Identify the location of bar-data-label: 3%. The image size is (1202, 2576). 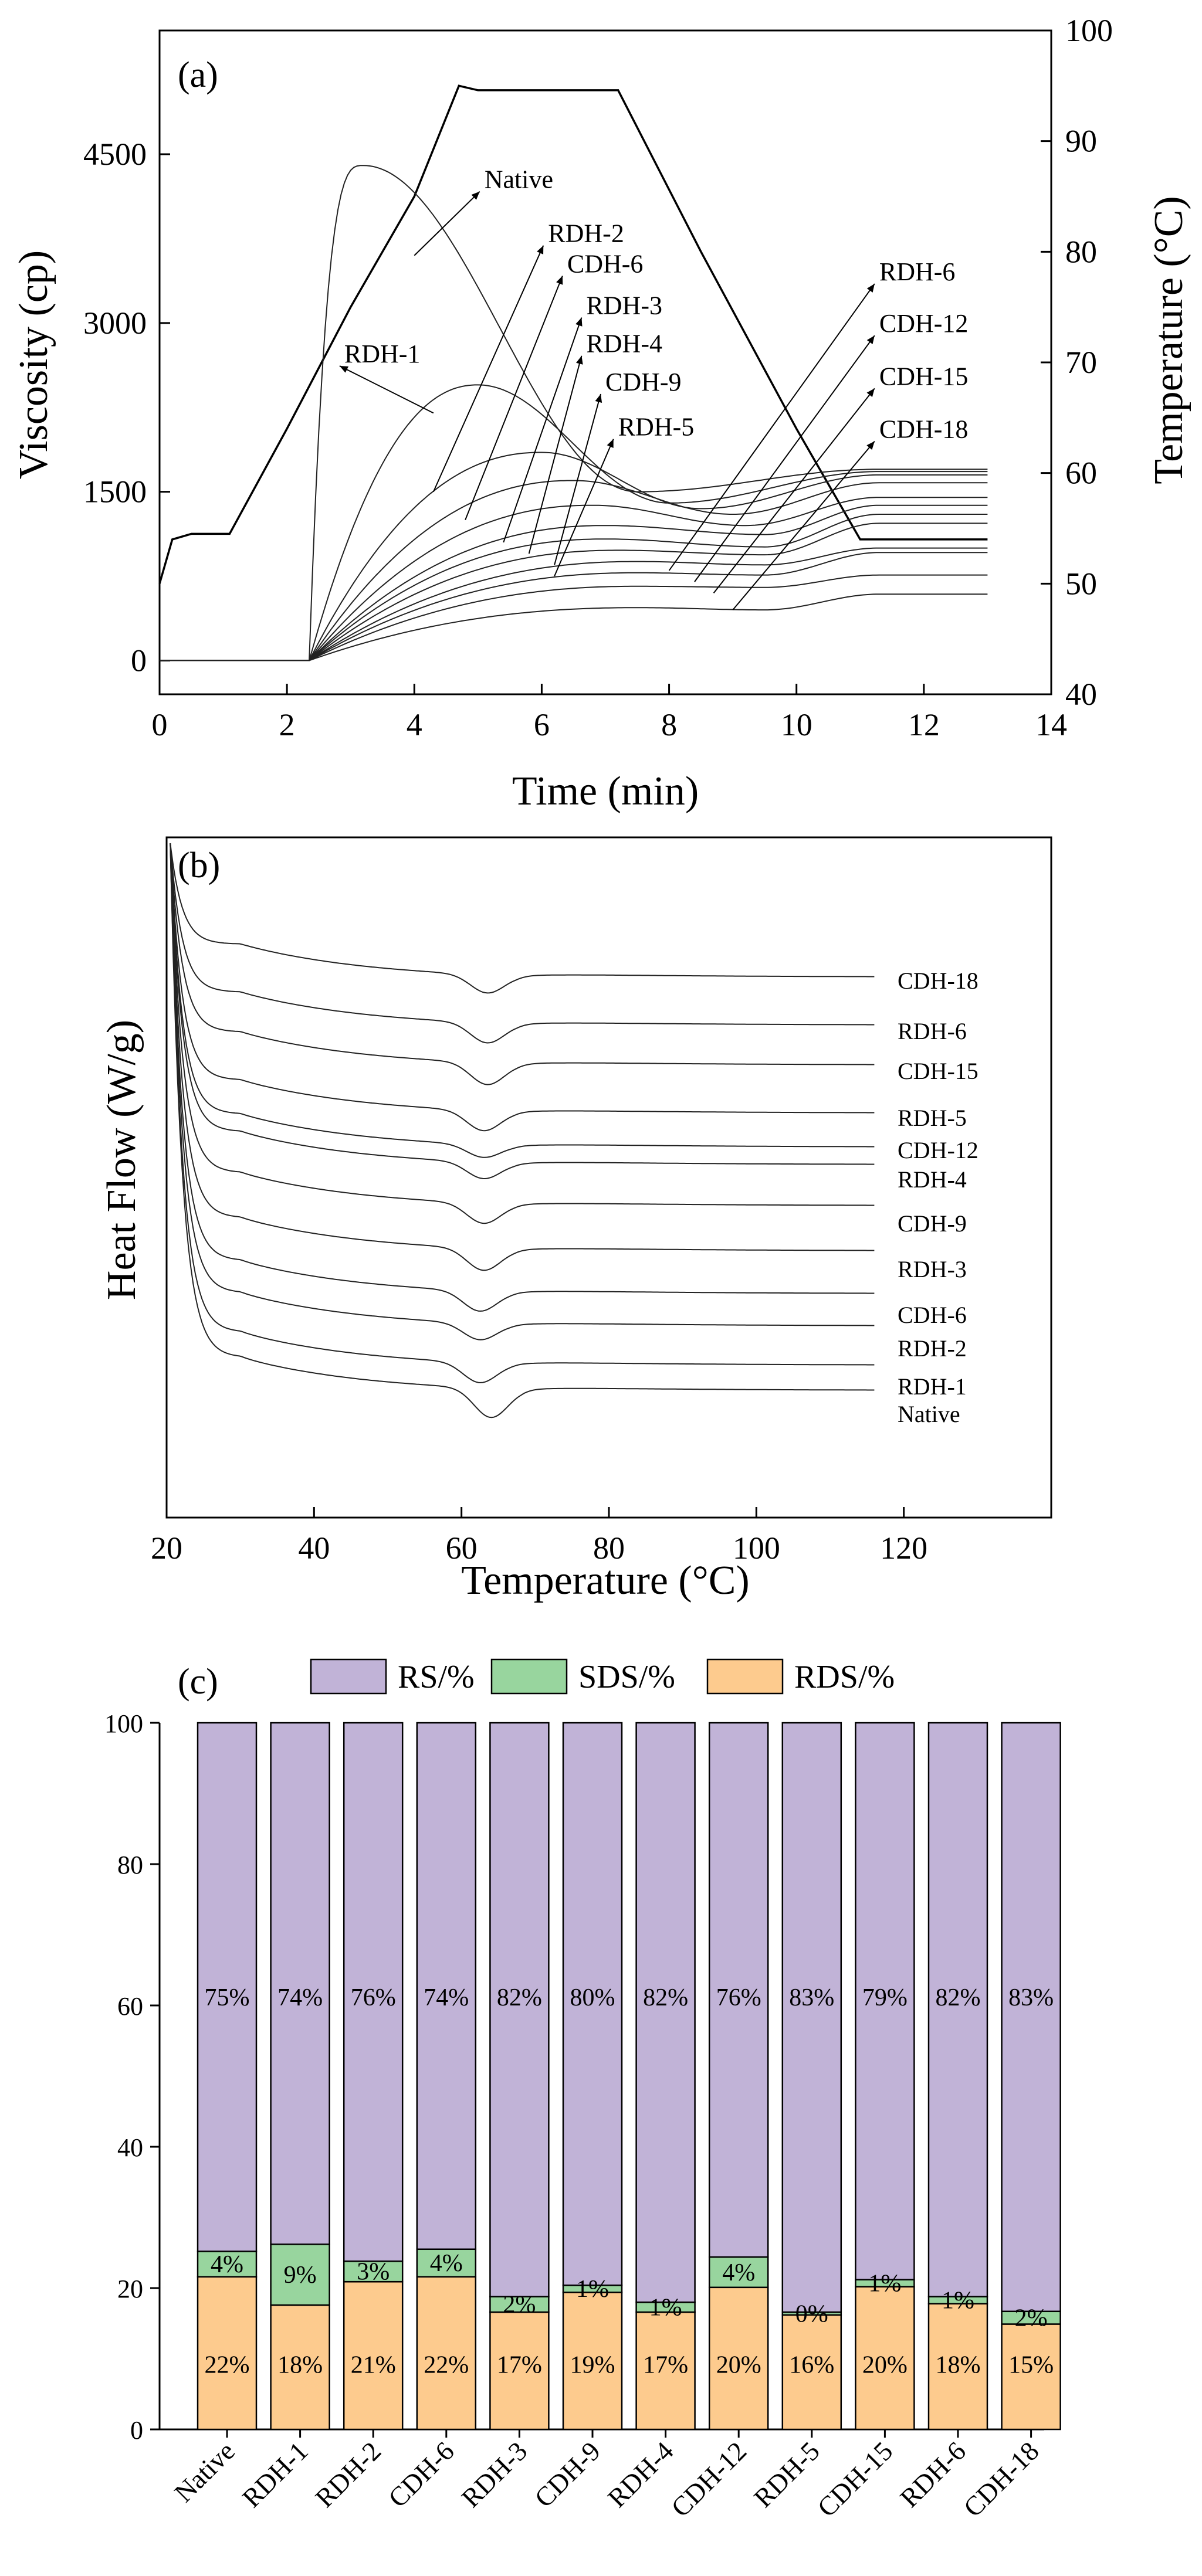
(373, 2272).